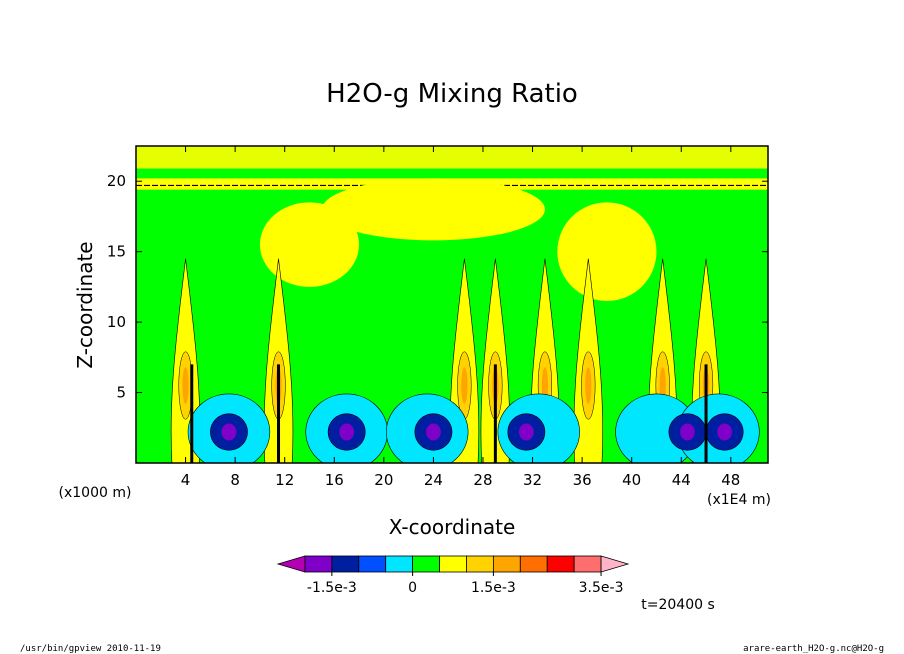 This screenshot has width=904, height=654. Describe the element at coordinates (739, 500) in the screenshot. I see `x-unit-right: (x1E4 m)` at that location.